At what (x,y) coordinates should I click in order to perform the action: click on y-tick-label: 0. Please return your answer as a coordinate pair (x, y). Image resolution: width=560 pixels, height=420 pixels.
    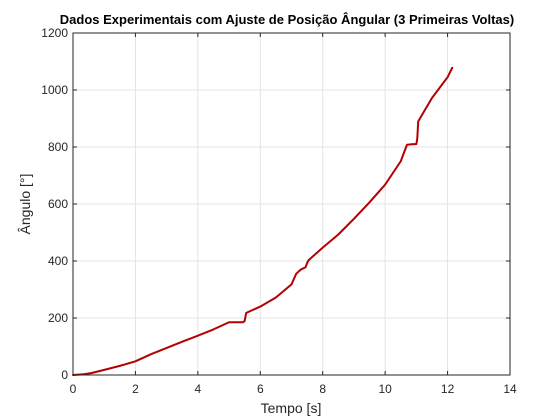
    Looking at the image, I should click on (64, 375).